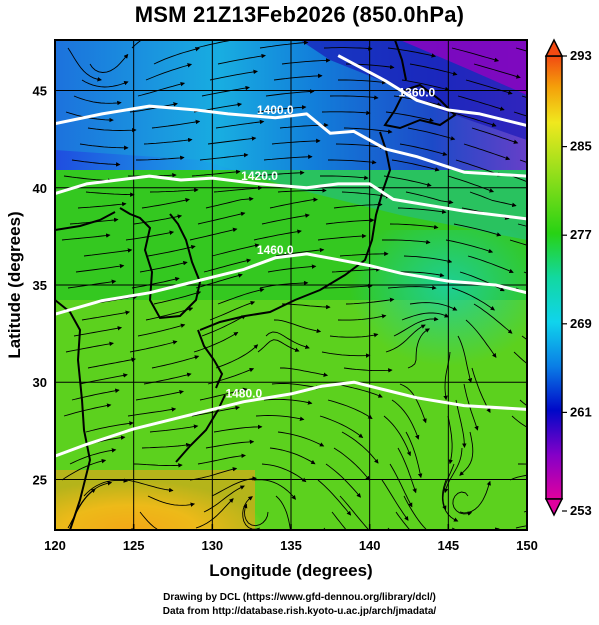 The height and width of the screenshot is (625, 599). I want to click on colorbar-tick-label: 285, so click(581, 146).